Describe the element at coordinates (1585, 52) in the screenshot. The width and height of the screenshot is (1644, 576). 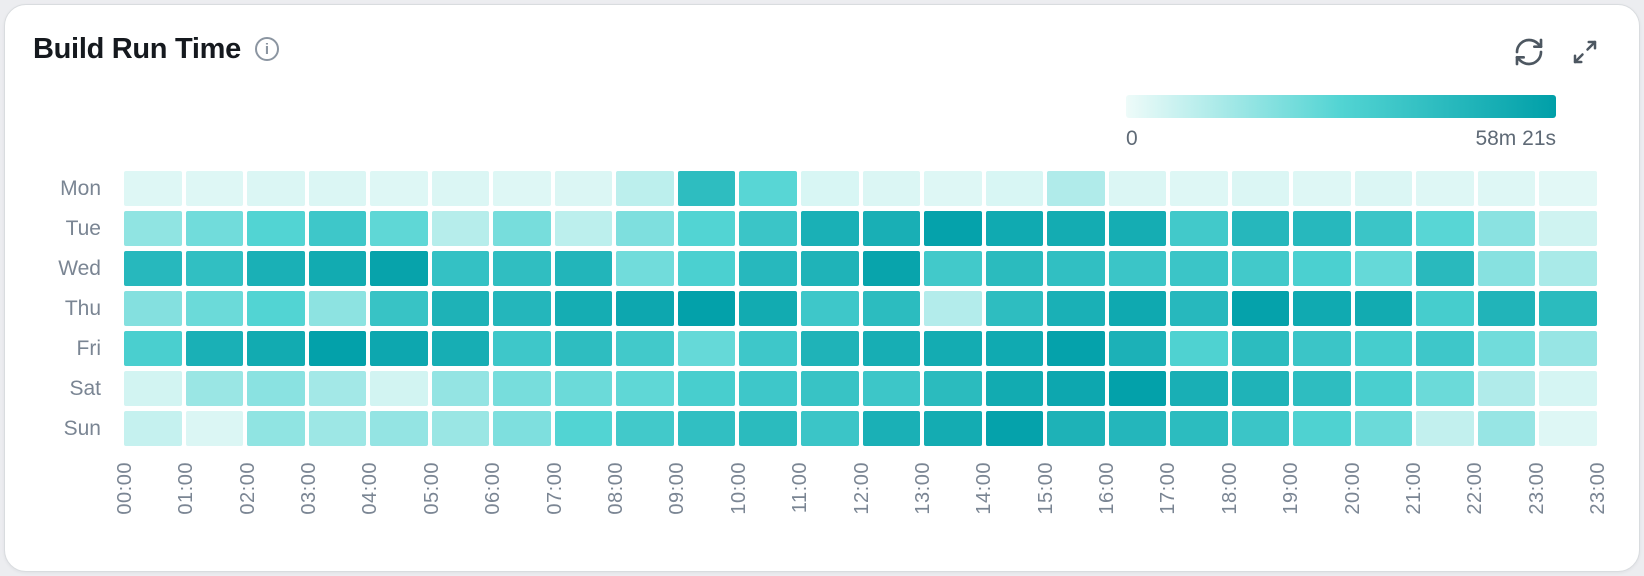
I see `expand-button` at that location.